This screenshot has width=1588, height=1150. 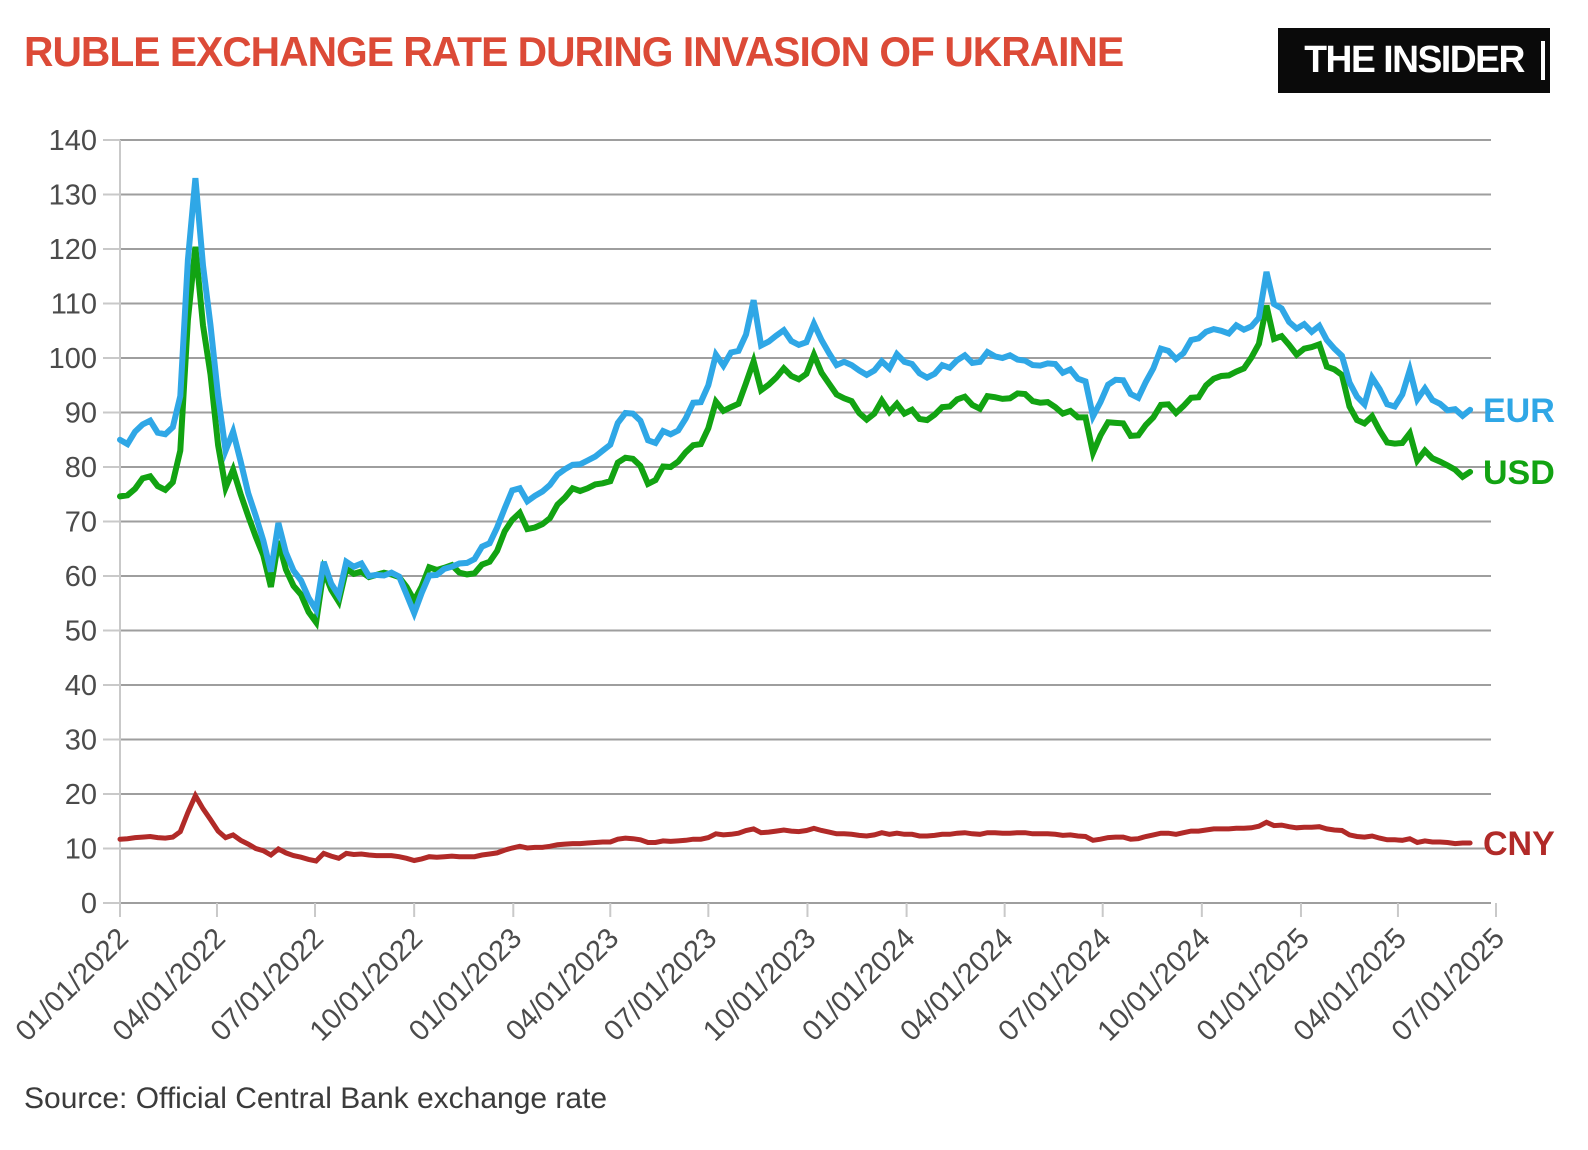 What do you see at coordinates (1519, 473) in the screenshot?
I see `usd-series-label: USD` at bounding box center [1519, 473].